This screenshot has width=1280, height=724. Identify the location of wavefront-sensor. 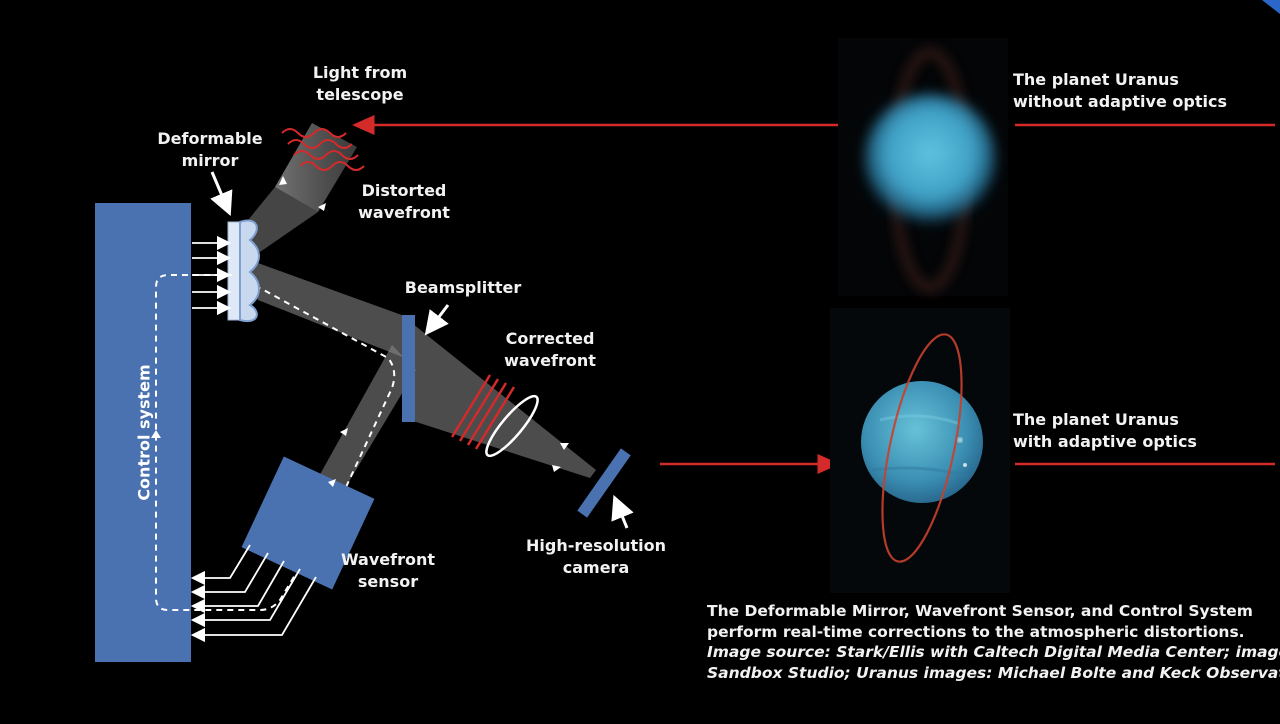
(308, 523).